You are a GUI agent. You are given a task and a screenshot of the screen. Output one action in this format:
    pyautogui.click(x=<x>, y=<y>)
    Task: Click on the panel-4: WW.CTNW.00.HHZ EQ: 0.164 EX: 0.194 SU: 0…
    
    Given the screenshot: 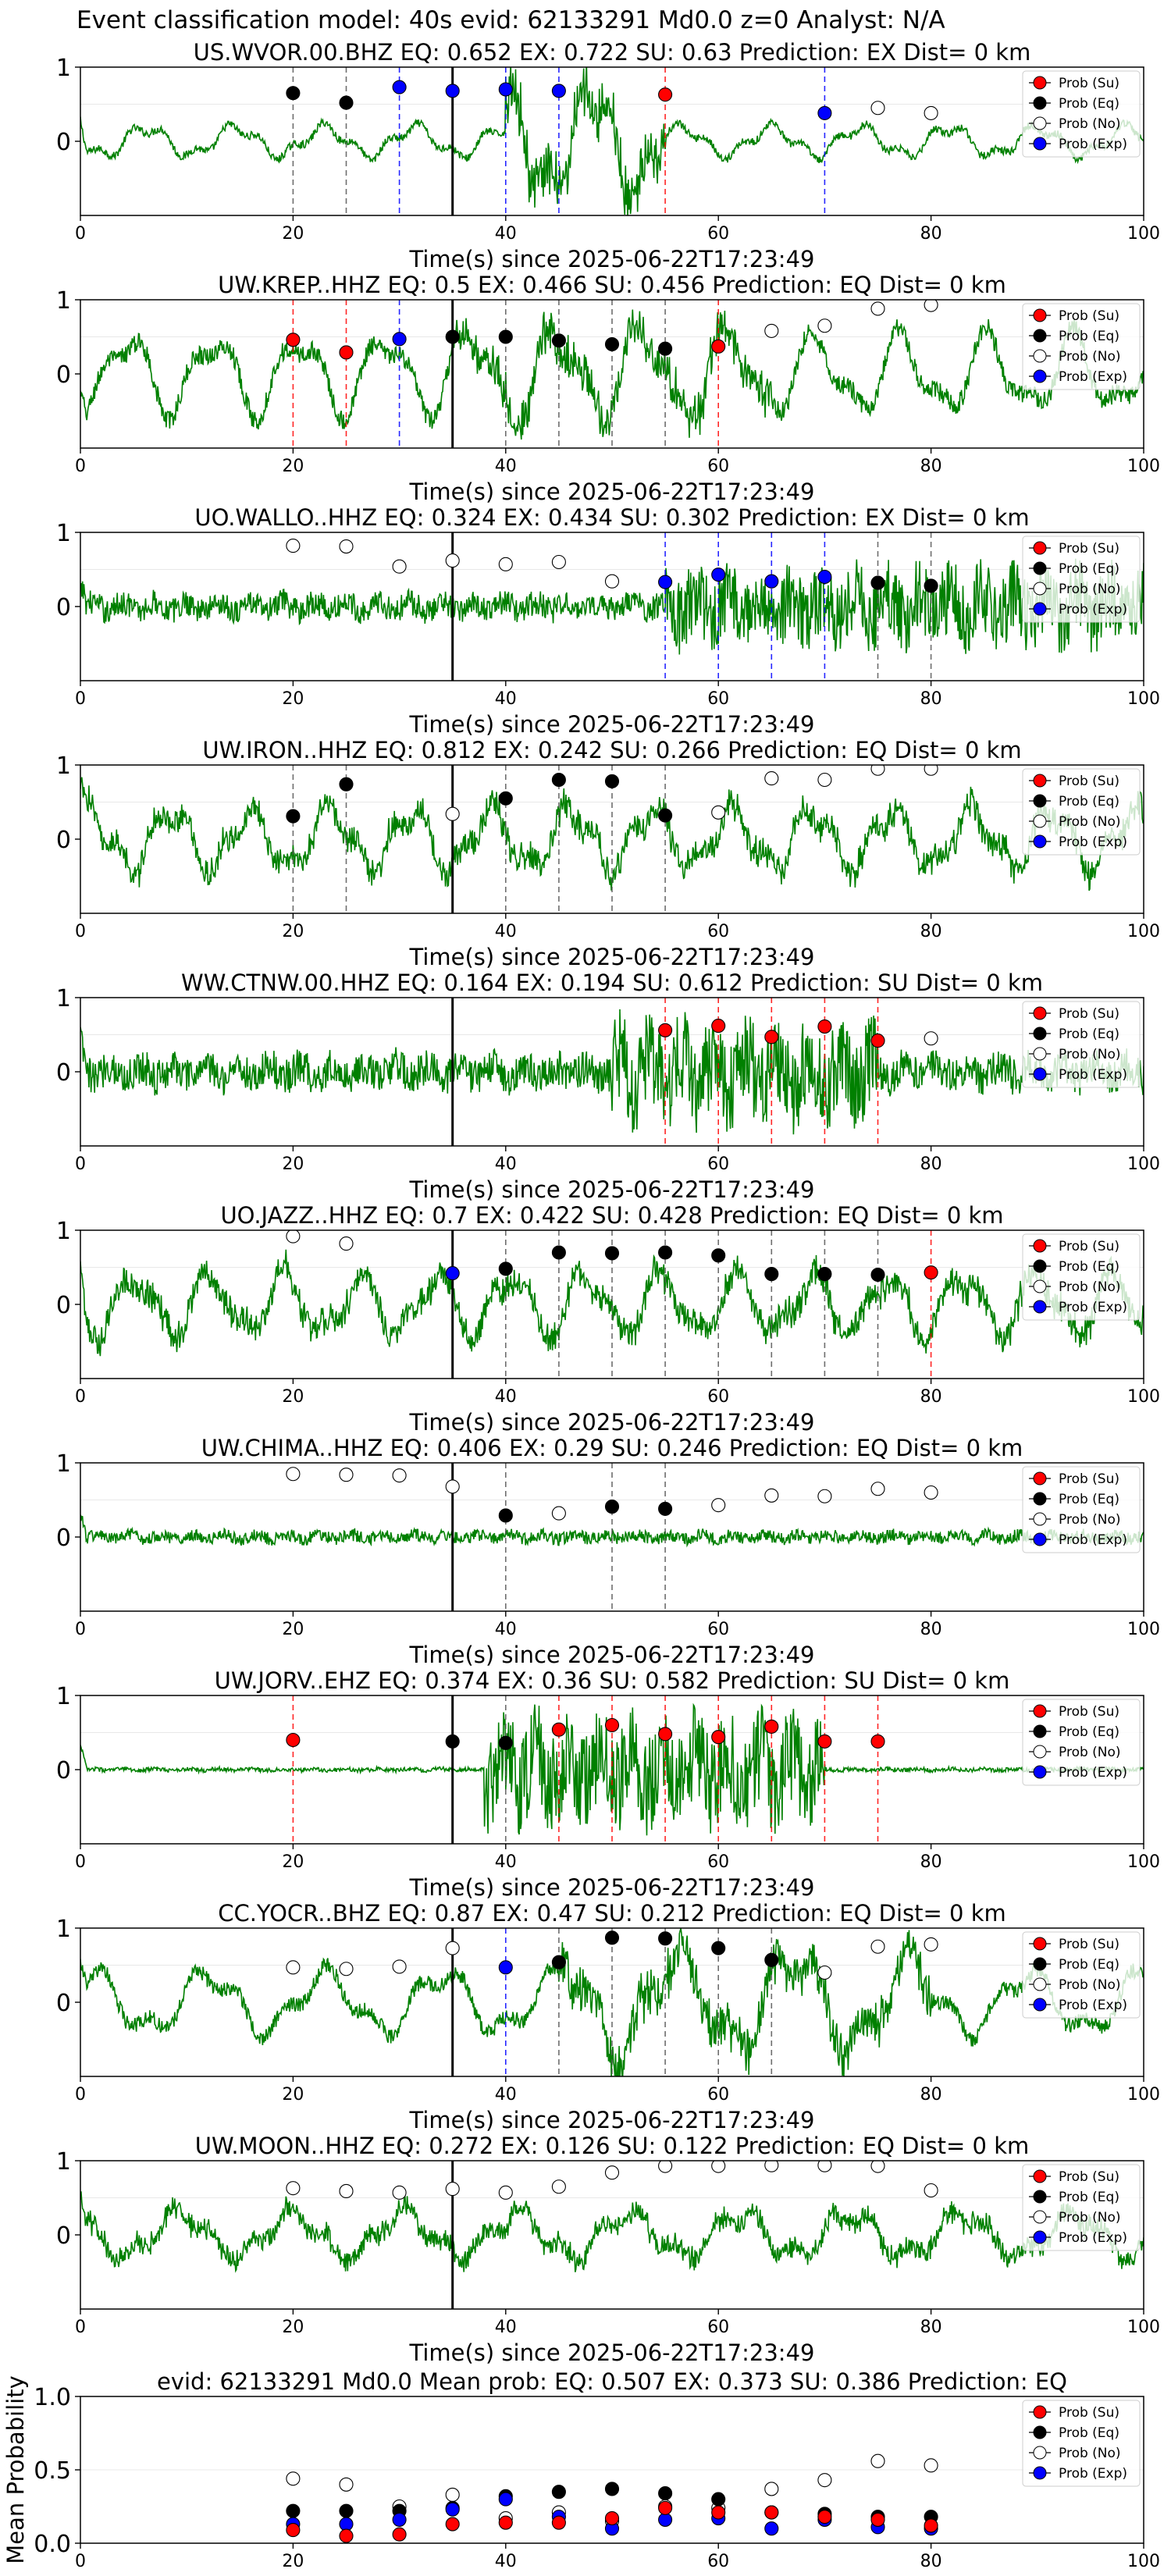 What is the action you would take?
    pyautogui.click(x=608, y=1086)
    